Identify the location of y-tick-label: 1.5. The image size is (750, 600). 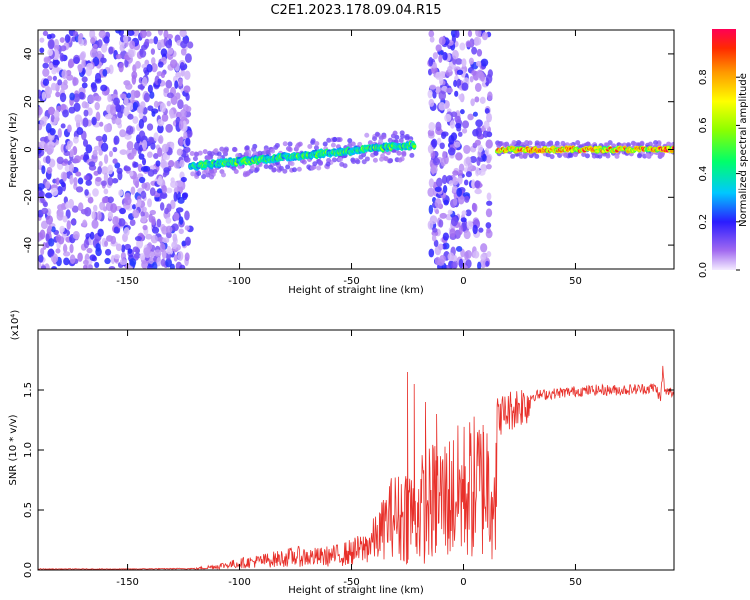
(28, 390).